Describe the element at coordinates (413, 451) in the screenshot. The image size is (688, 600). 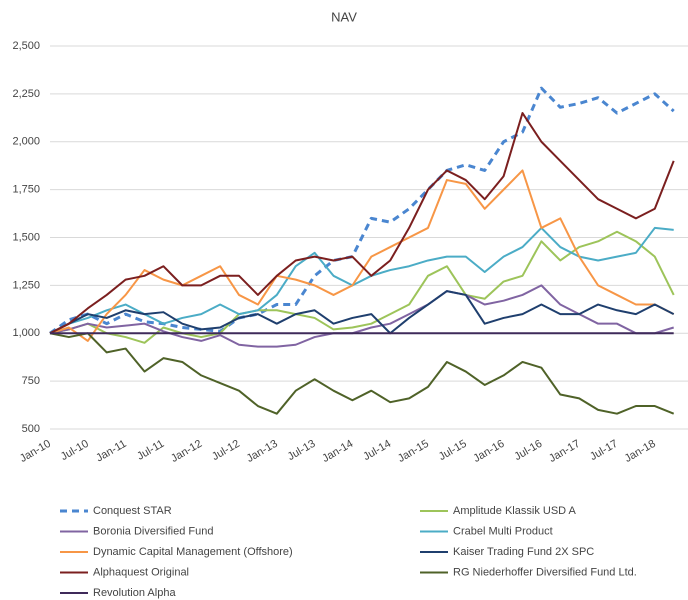
I see `x-tick-label: Jan-15` at that location.